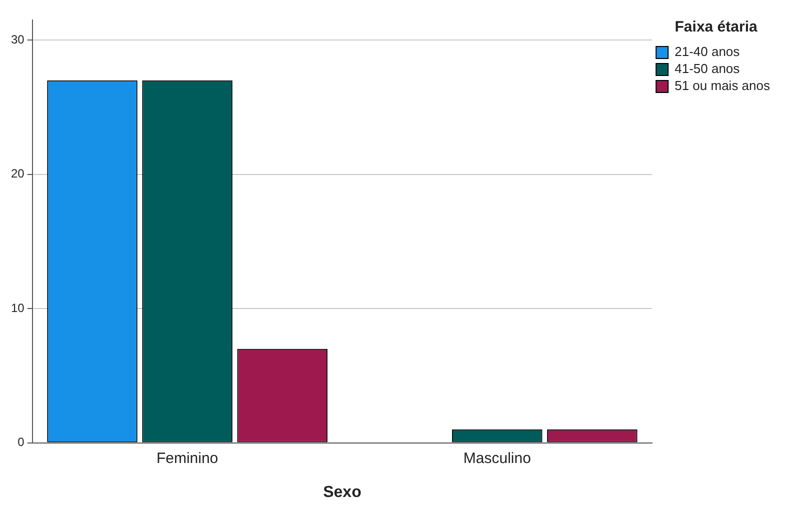  What do you see at coordinates (17, 307) in the screenshot?
I see `y-tick-label: 10` at bounding box center [17, 307].